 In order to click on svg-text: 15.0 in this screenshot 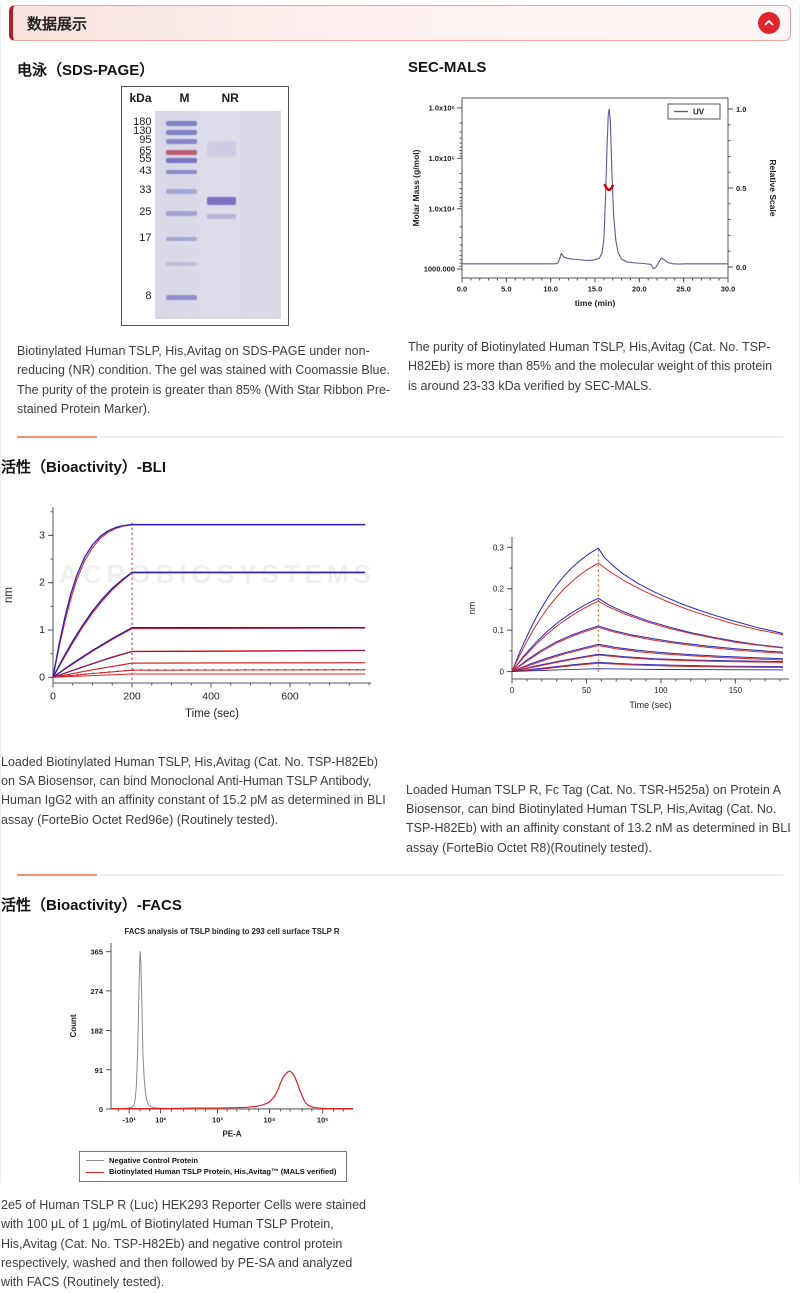, I will do `click(595, 289)`.